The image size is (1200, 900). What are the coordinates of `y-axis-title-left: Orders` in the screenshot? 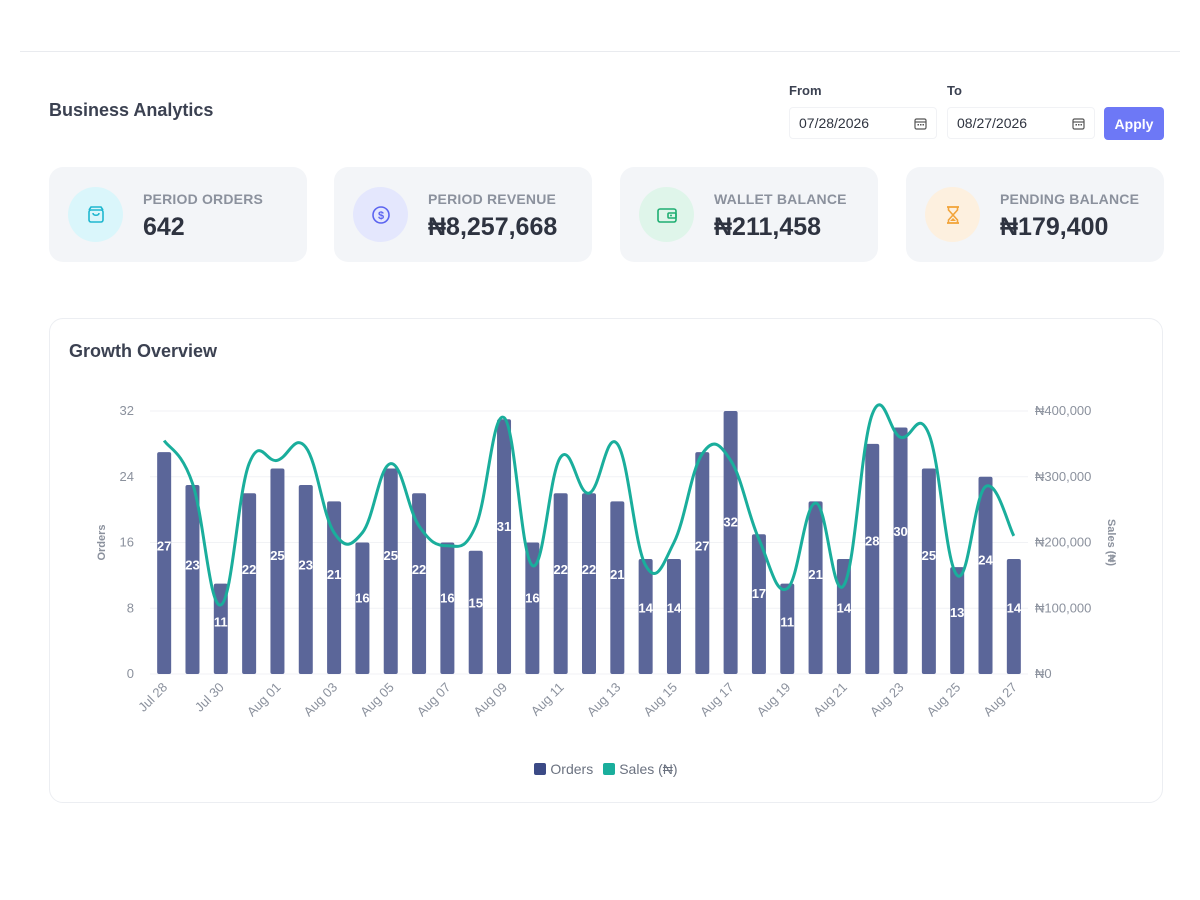 It's located at (102, 542).